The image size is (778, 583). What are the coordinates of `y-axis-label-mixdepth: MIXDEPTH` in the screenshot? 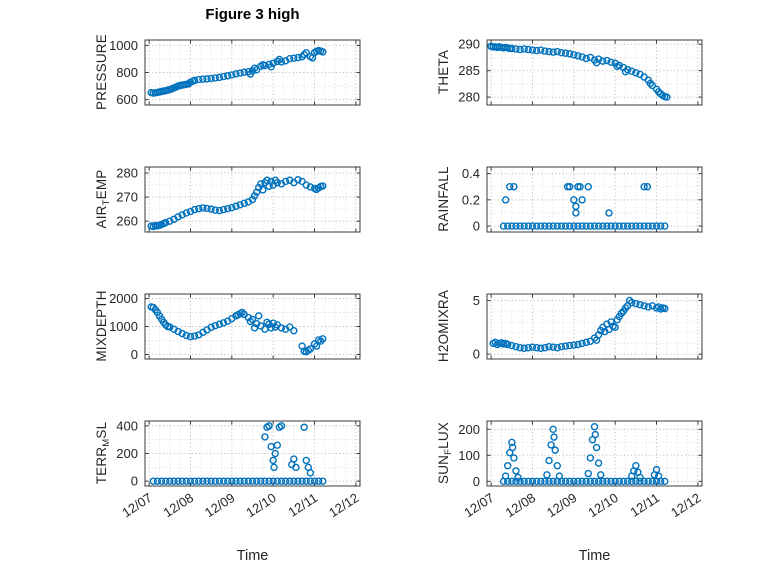 It's located at (103, 325).